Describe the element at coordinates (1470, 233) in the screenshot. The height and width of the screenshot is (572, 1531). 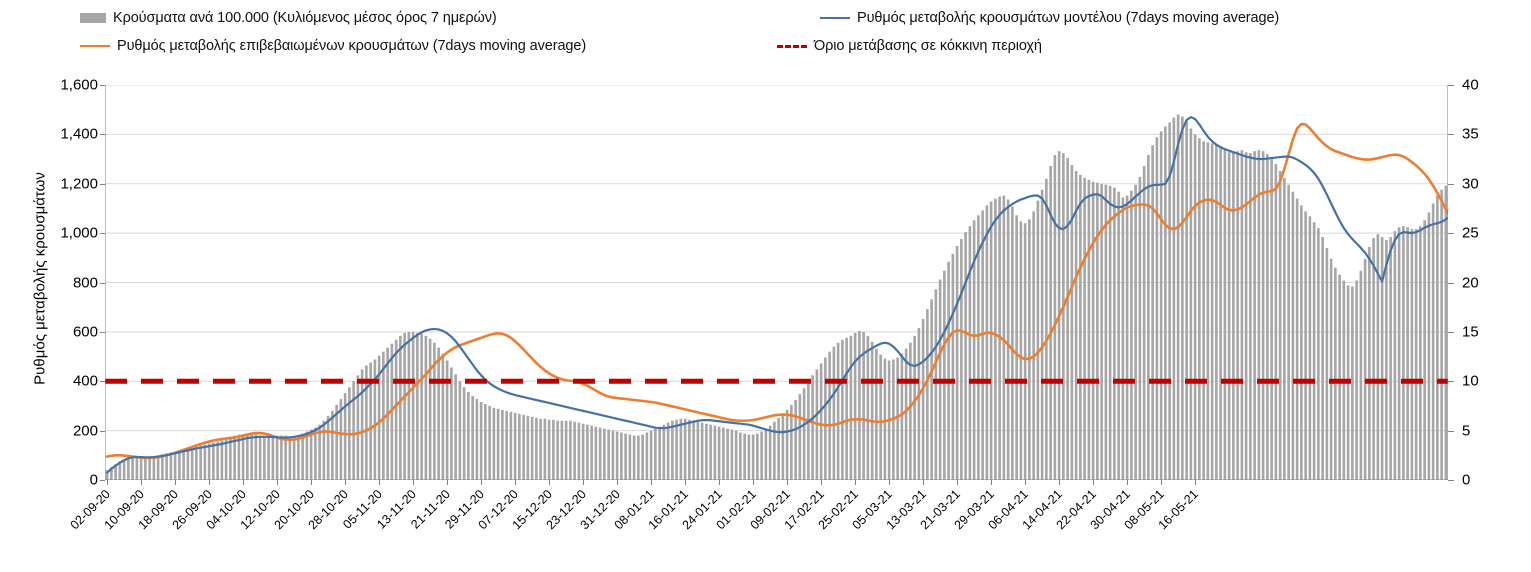
I see `y-axis-right-tick-label: 25` at that location.